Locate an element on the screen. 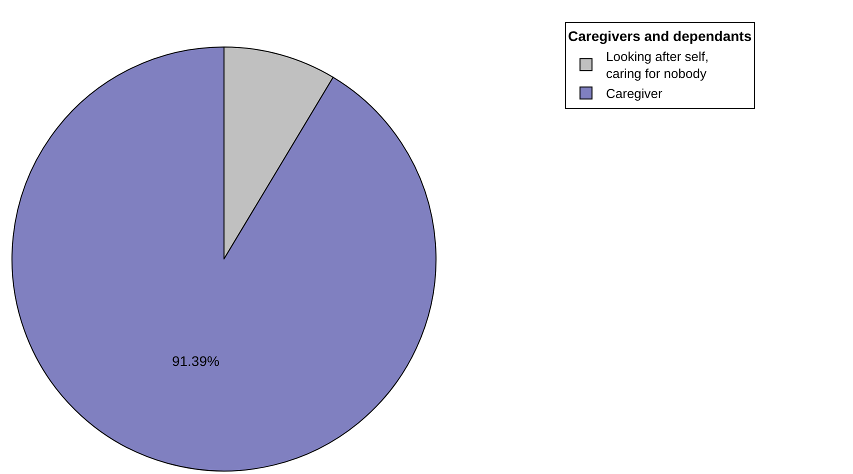 The height and width of the screenshot is (474, 853). legend-label: Looking after self, caring for nobody is located at coordinates (657, 65).